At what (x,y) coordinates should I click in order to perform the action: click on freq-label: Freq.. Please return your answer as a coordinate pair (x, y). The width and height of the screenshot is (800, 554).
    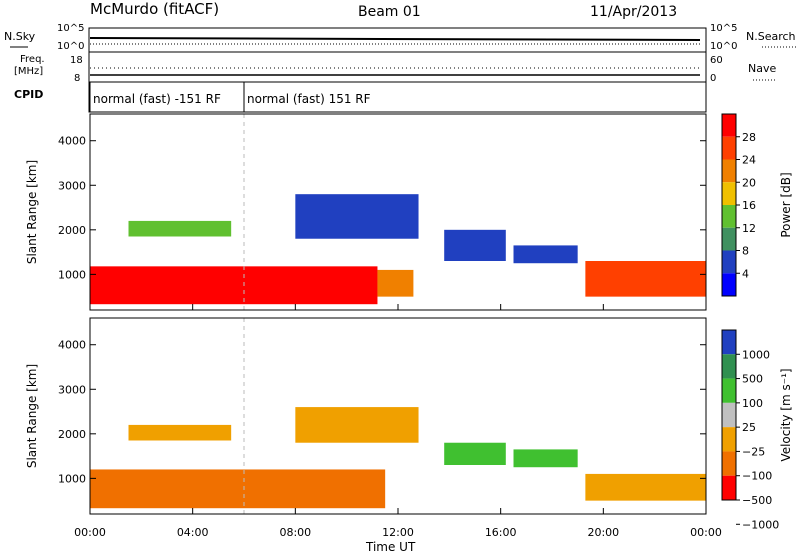
    Looking at the image, I should click on (32, 59).